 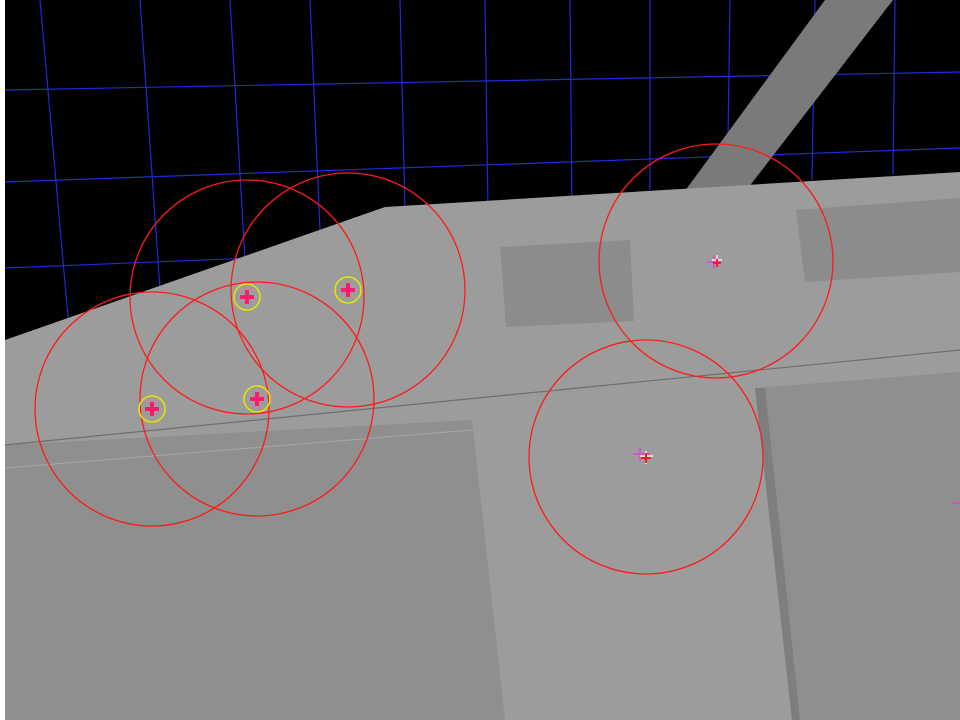 I want to click on target-cross-icon, so click(x=641, y=454).